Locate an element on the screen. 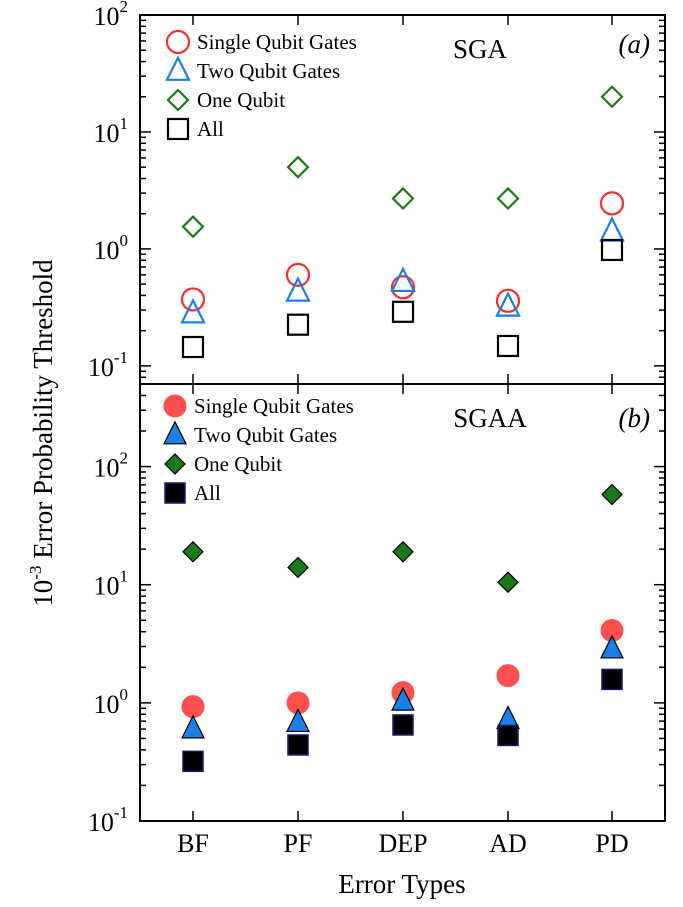 This screenshot has width=683, height=907. y-axis-label-text: Error Probability Threshold is located at coordinates (43, 412).